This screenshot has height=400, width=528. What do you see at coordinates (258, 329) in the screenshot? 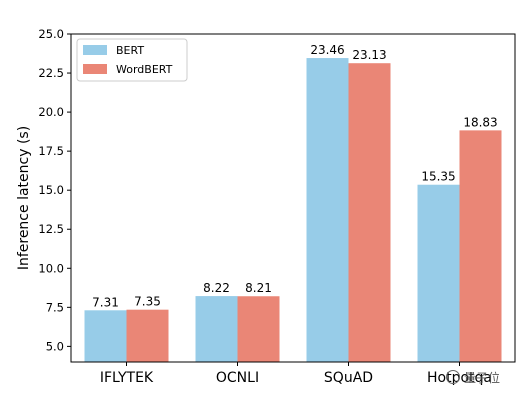
I see `bar-wordbert-ocnli` at bounding box center [258, 329].